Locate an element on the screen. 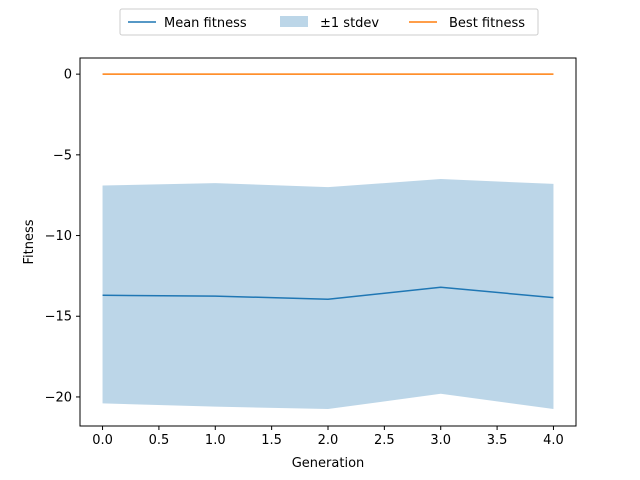  series-line-mean-fitness is located at coordinates (328, 293).